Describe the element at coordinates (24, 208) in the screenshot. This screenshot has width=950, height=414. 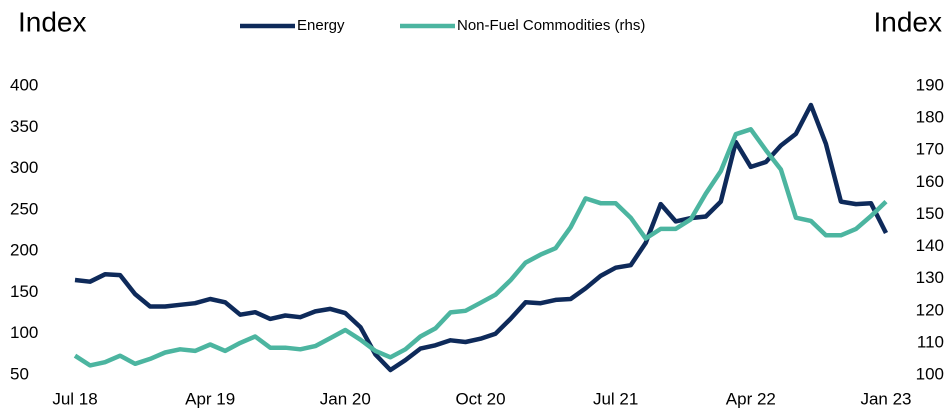
I see `y-tick-label: 250` at that location.